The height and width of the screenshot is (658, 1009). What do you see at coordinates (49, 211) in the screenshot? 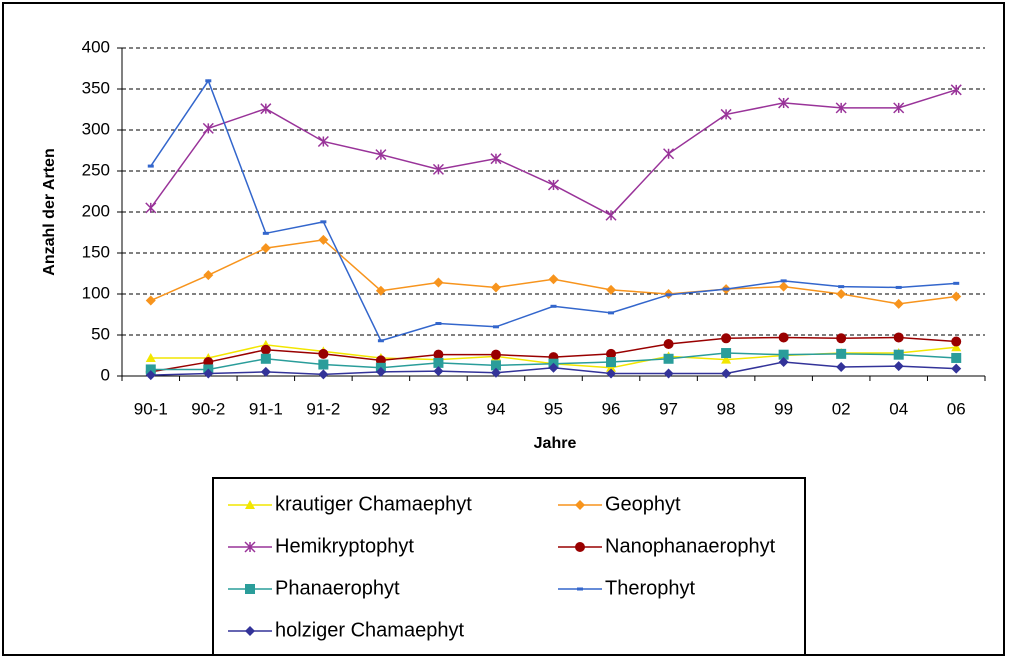
I see `y-axis-title: Anzahl der Arten` at bounding box center [49, 211].